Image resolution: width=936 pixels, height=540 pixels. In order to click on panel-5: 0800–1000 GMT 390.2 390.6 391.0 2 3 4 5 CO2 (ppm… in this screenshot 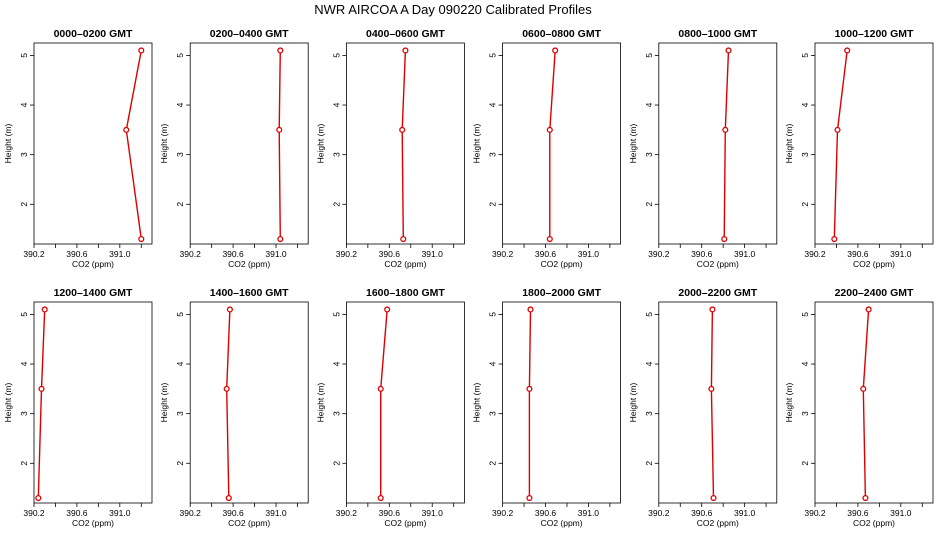, I will do `click(703, 148)`.